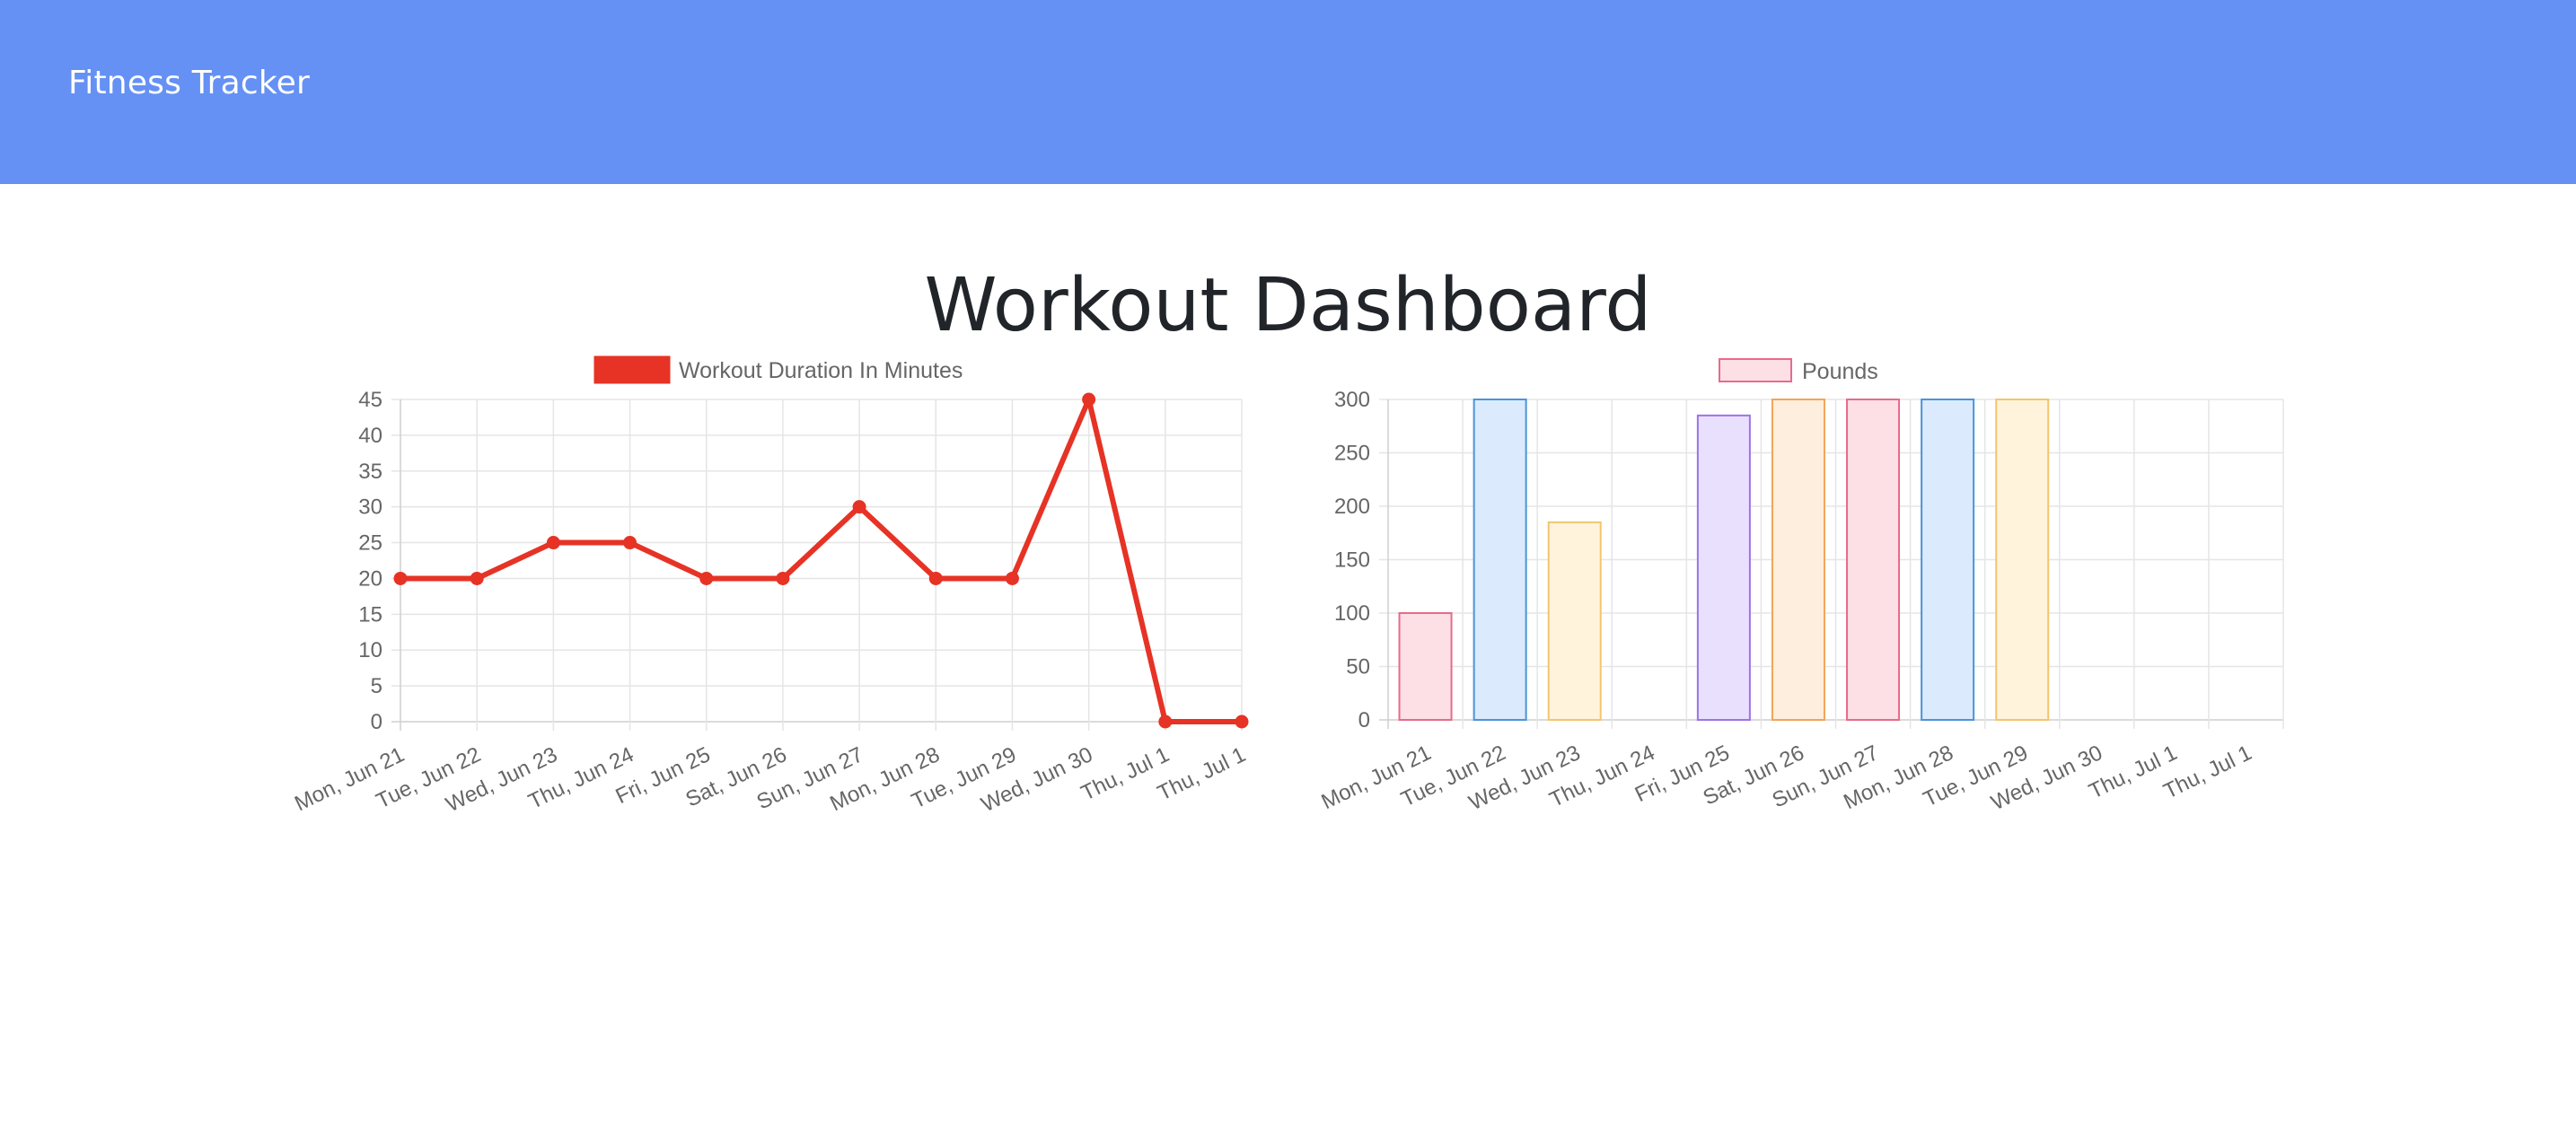 The width and height of the screenshot is (2576, 1131). What do you see at coordinates (370, 578) in the screenshot?
I see `y-tick-label: 20` at bounding box center [370, 578].